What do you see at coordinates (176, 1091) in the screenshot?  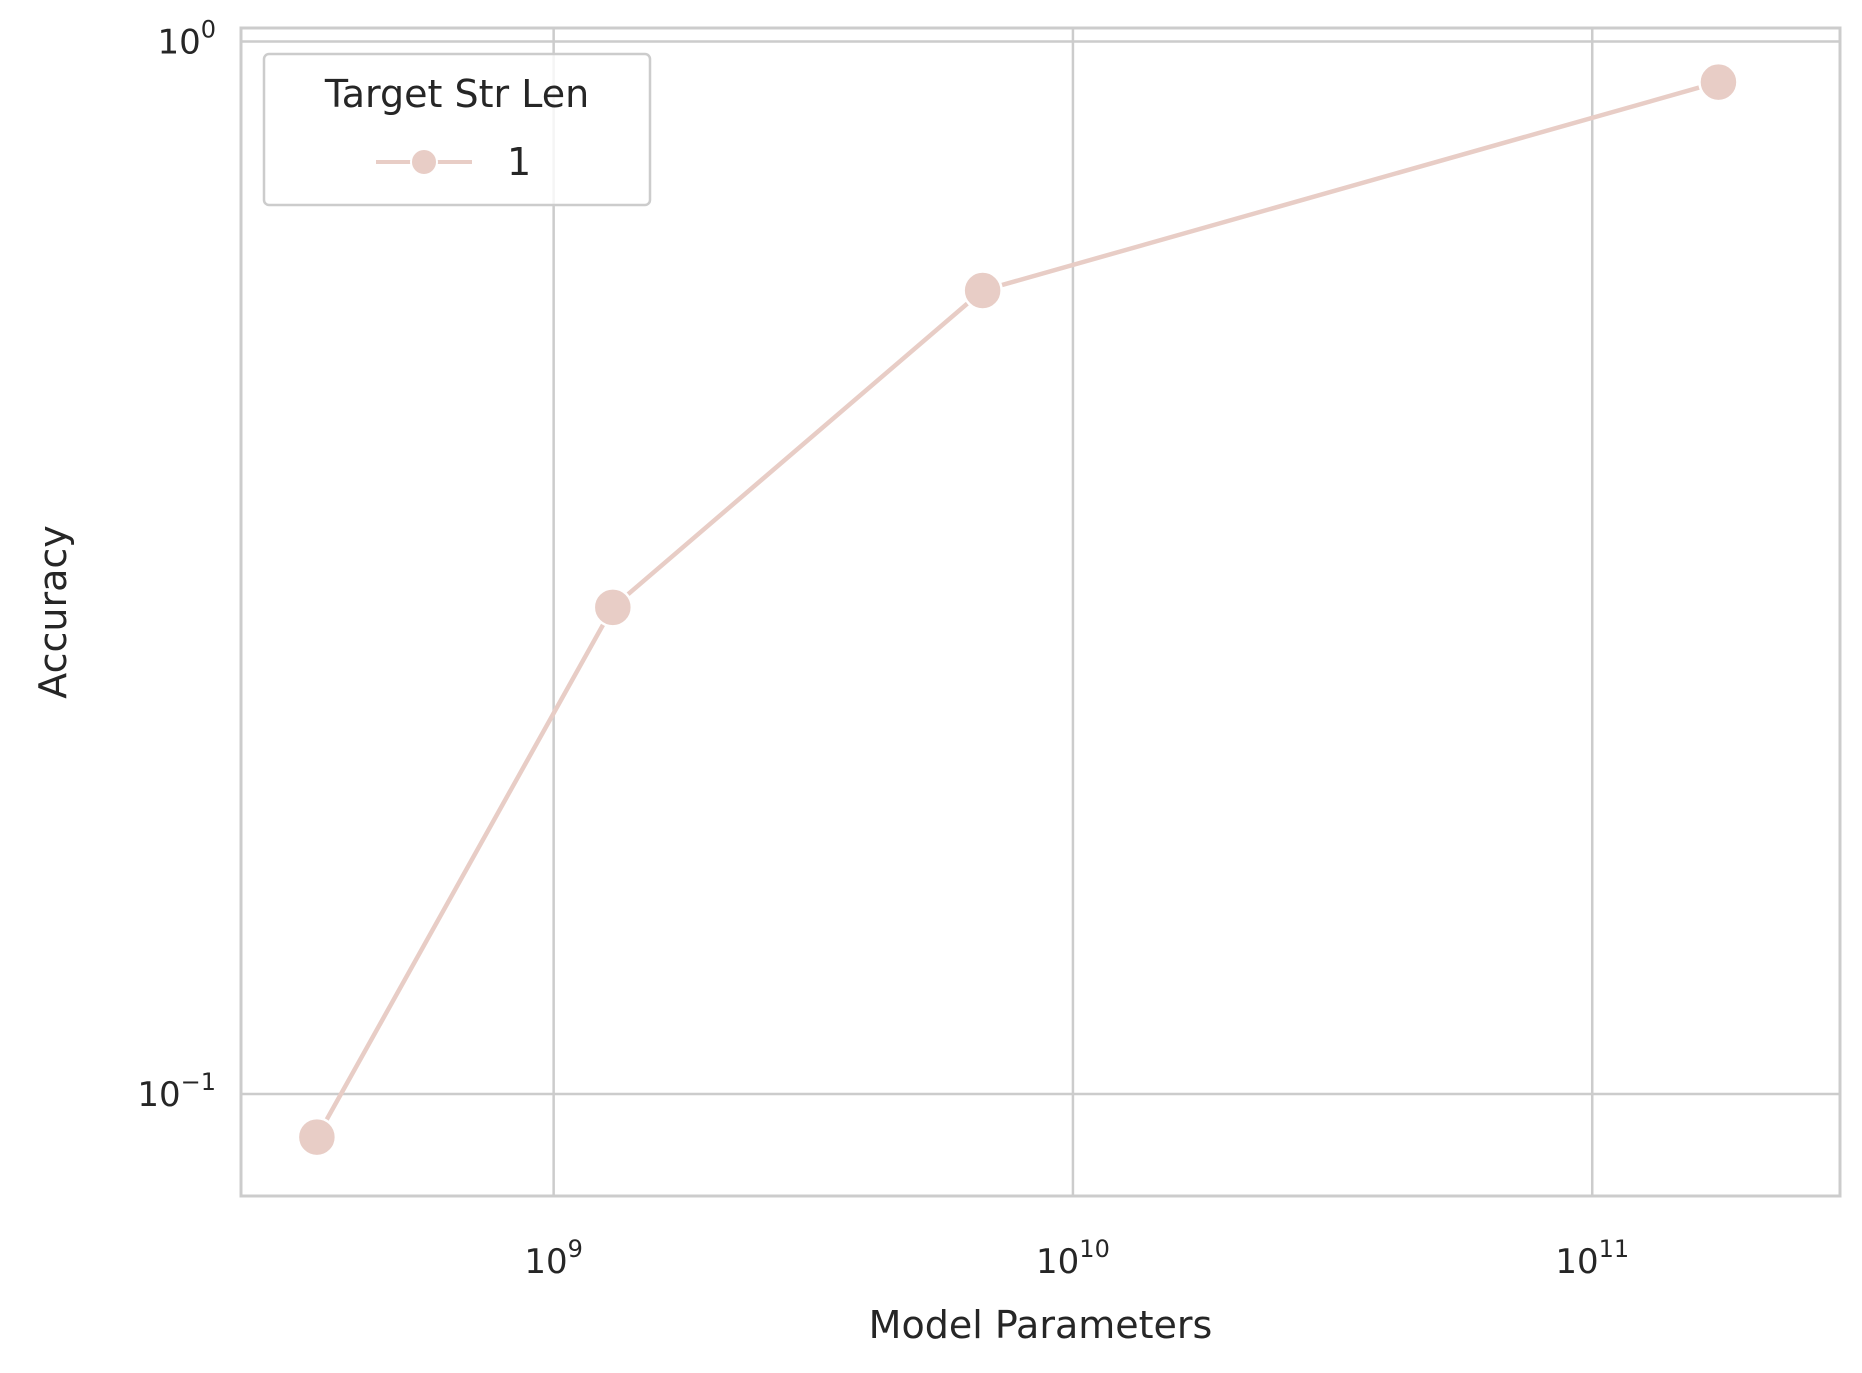 I see `y-tick-label: 10⁻¹` at bounding box center [176, 1091].